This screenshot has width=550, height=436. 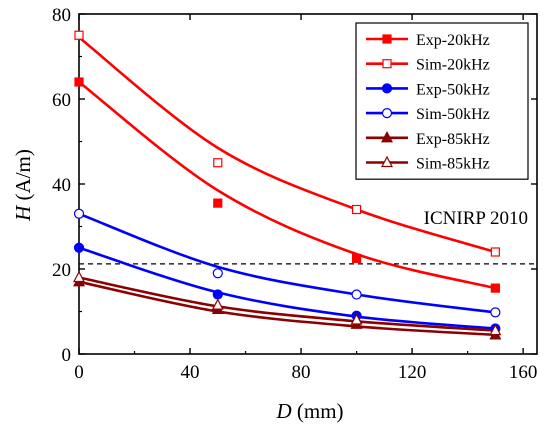 I want to click on legend-label-exp-50khz: Exp-50kHz, so click(x=453, y=89).